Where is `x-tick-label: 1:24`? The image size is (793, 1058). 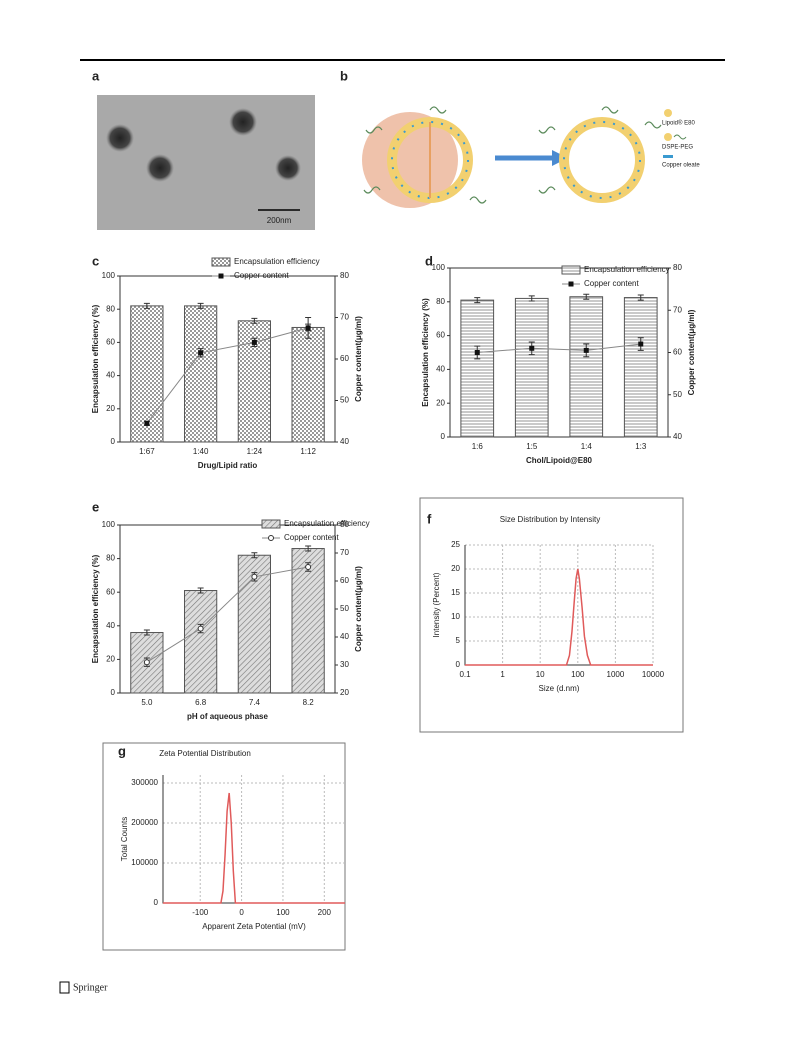 x-tick-label: 1:24 is located at coordinates (255, 451).